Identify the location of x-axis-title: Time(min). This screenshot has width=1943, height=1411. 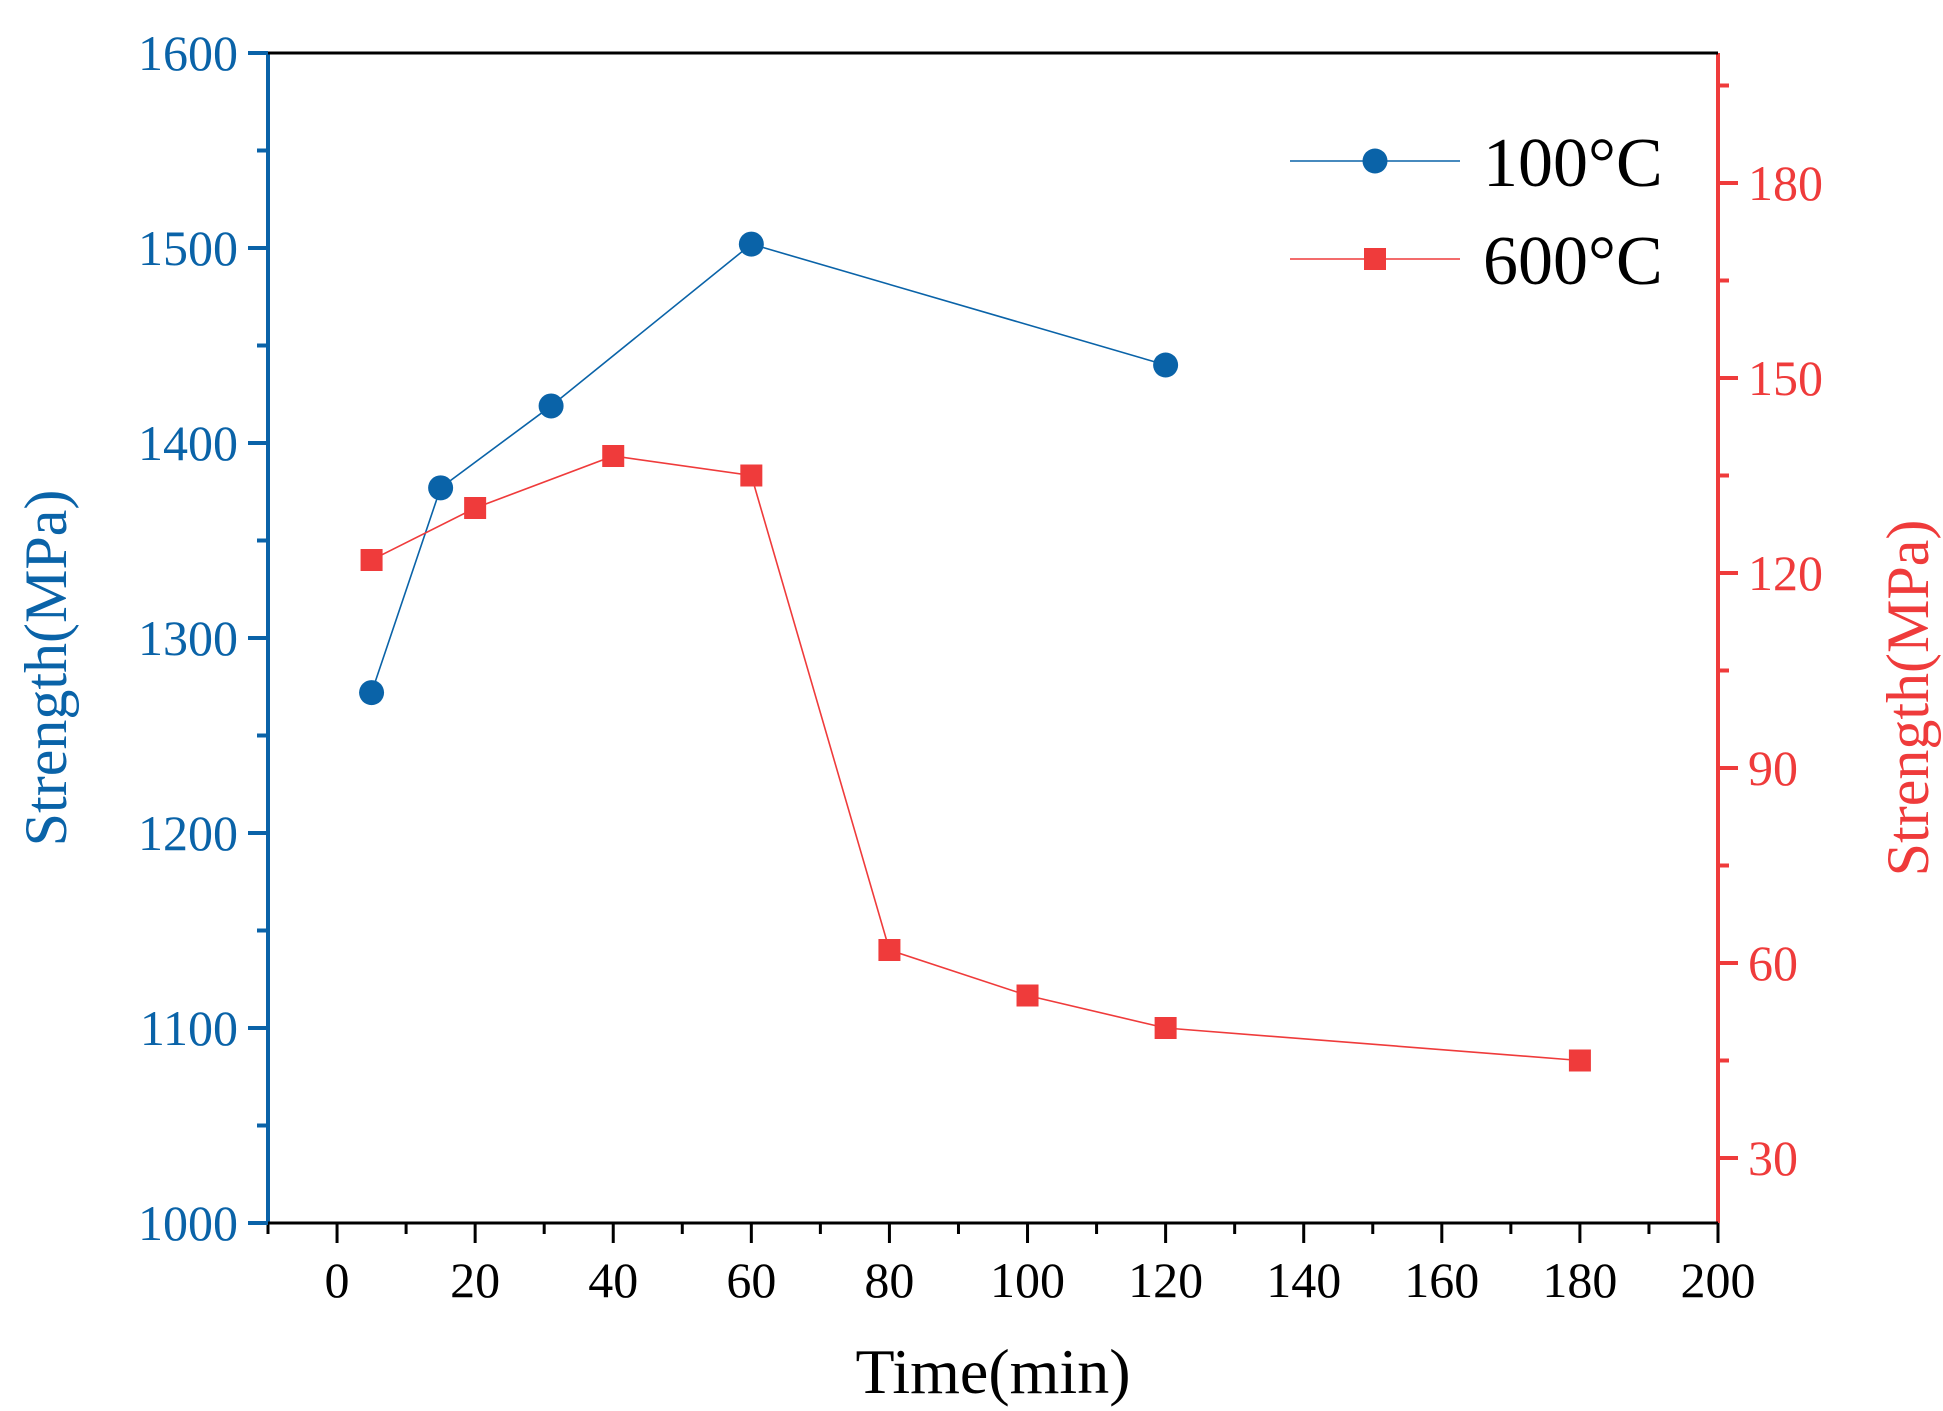
(993, 1371).